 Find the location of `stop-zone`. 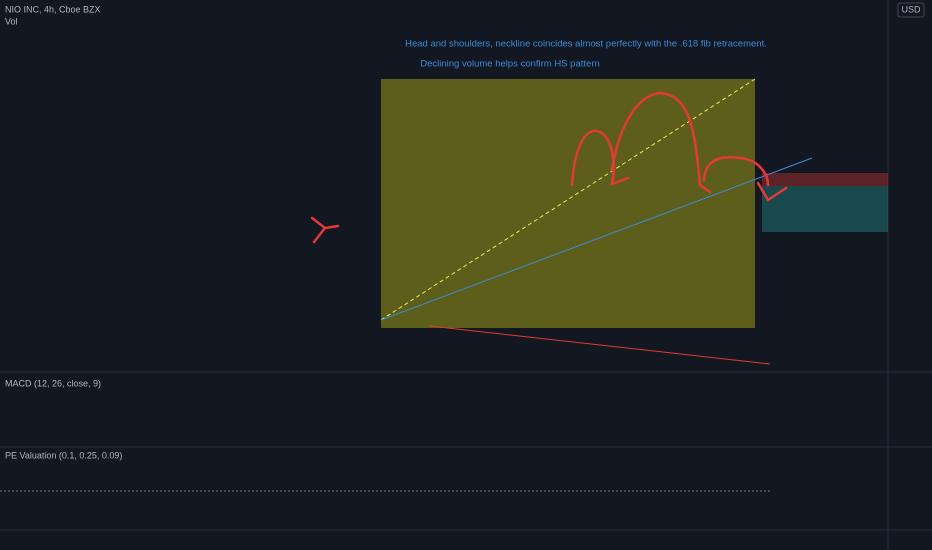

stop-zone is located at coordinates (825, 179).